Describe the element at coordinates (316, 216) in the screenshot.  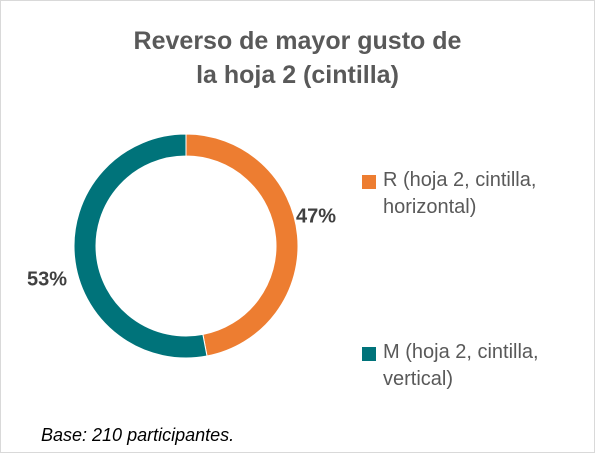
I see `data-label: 47%` at that location.